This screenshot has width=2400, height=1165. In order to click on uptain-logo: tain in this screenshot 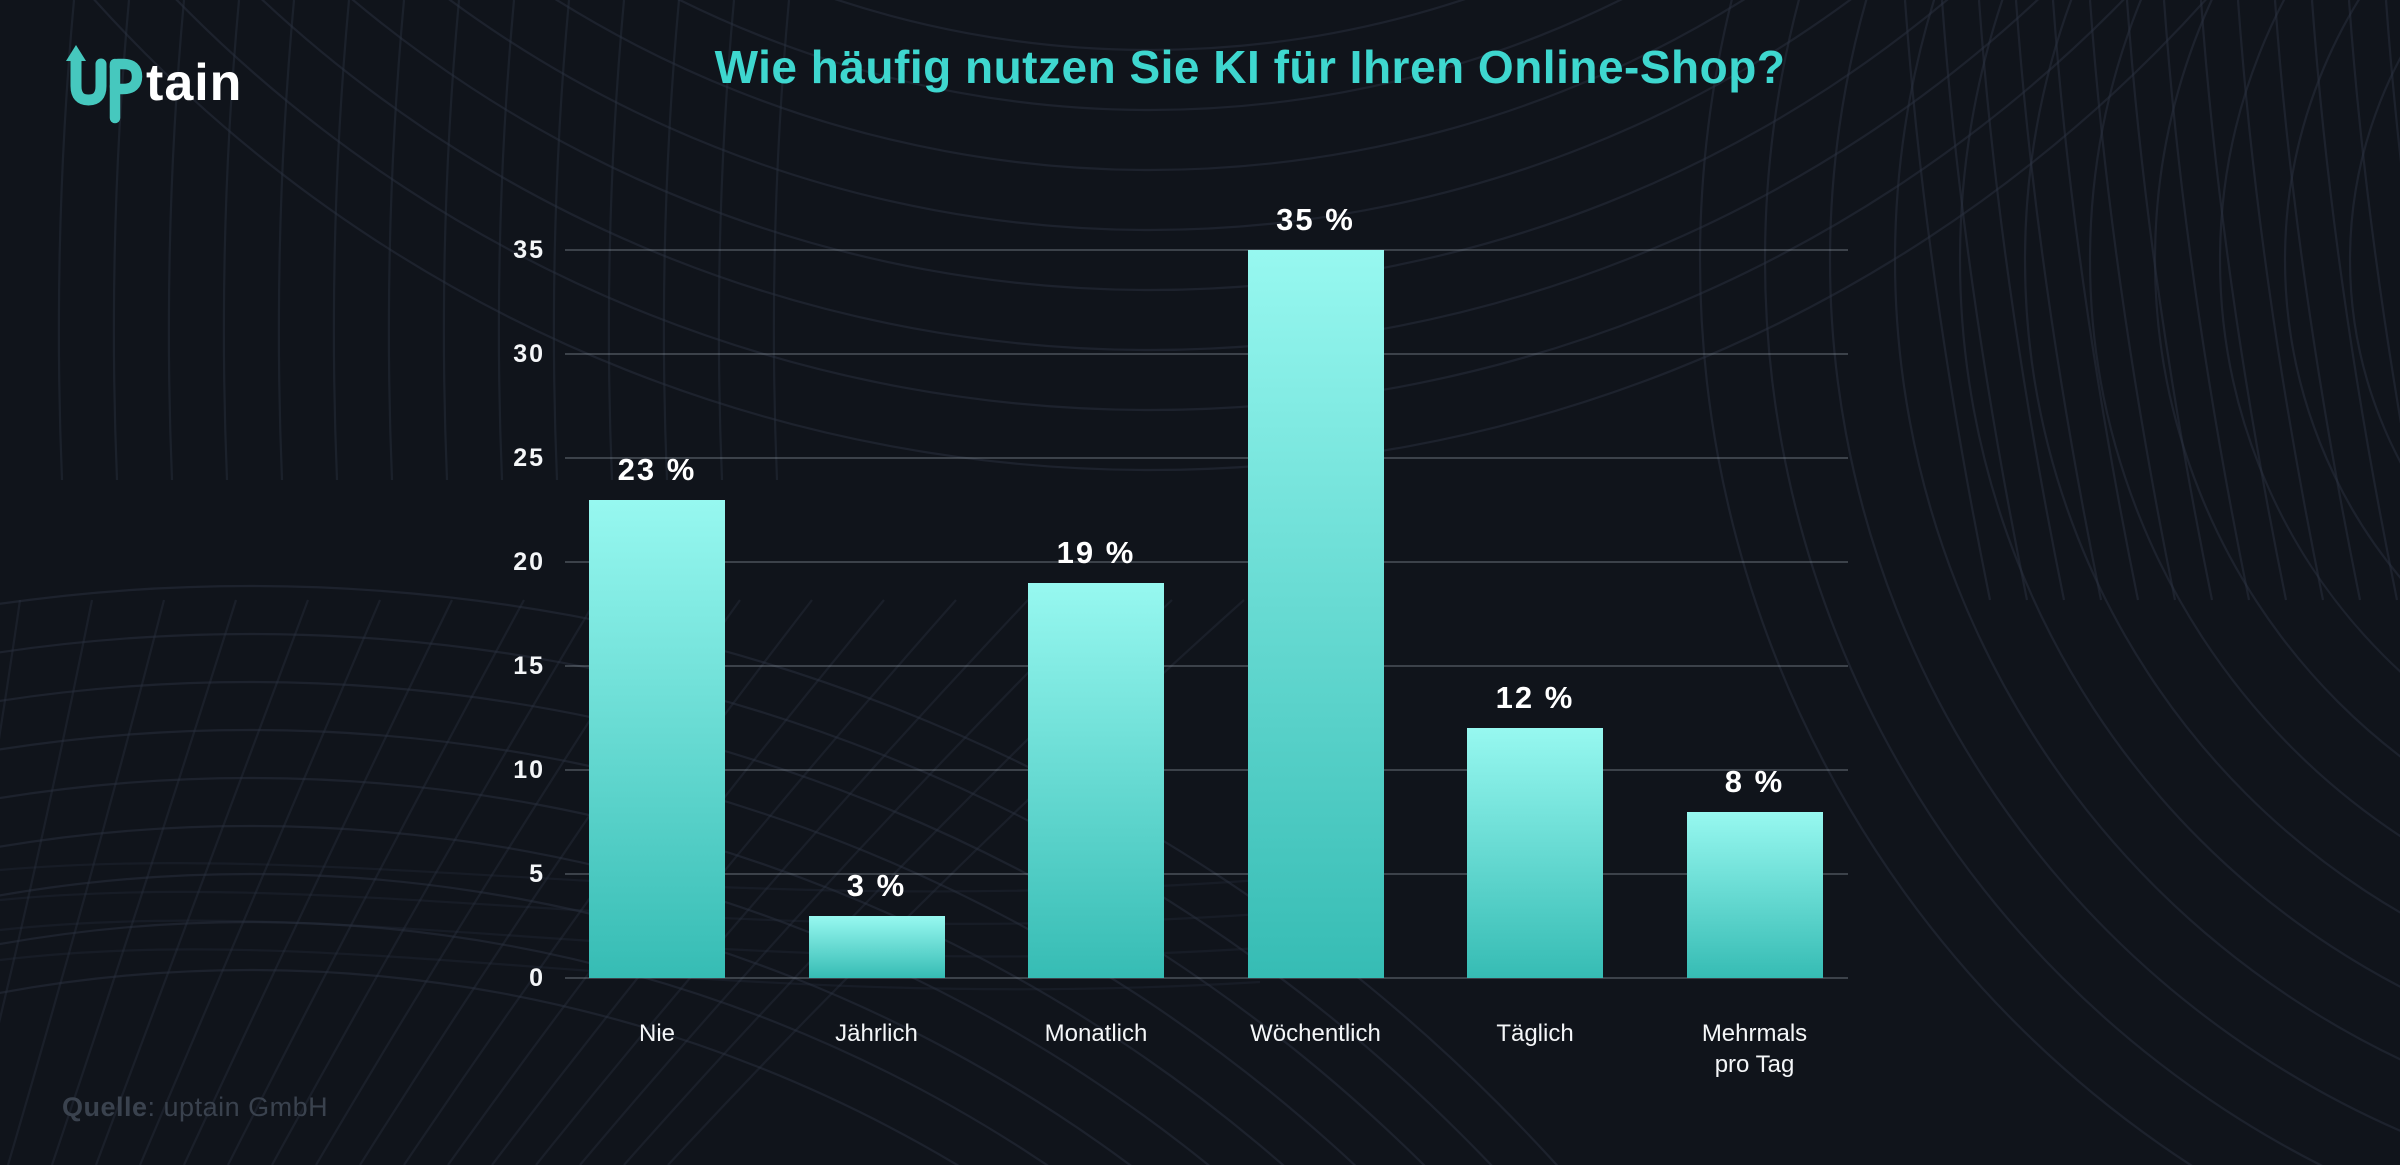, I will do `click(154, 84)`.